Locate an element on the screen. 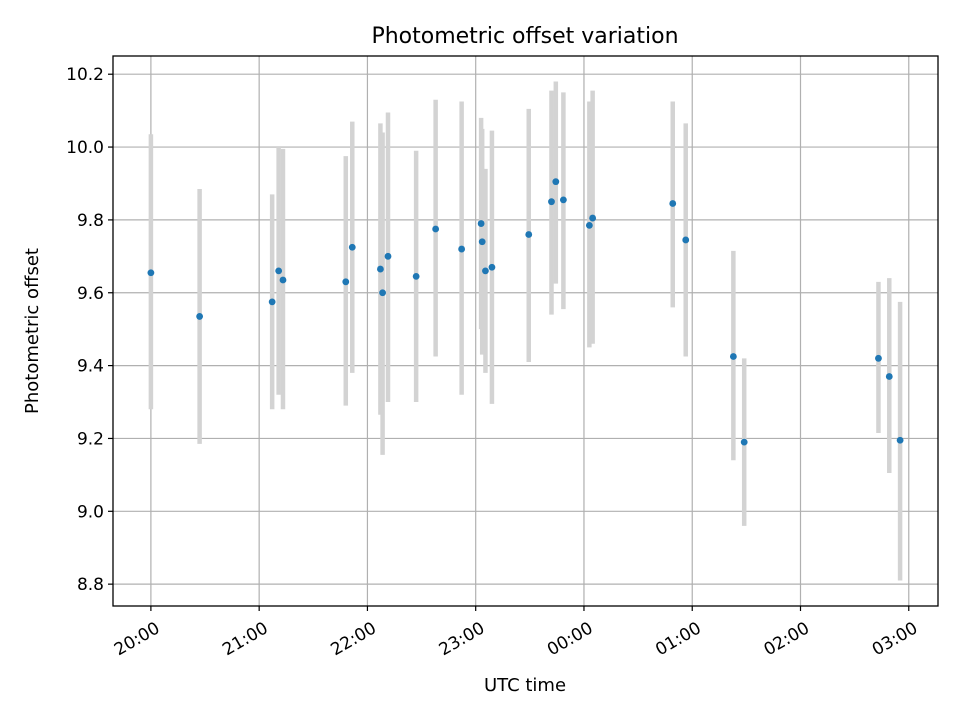 This screenshot has height=720, width=960. y-tick-label: 8.8 is located at coordinates (90, 585).